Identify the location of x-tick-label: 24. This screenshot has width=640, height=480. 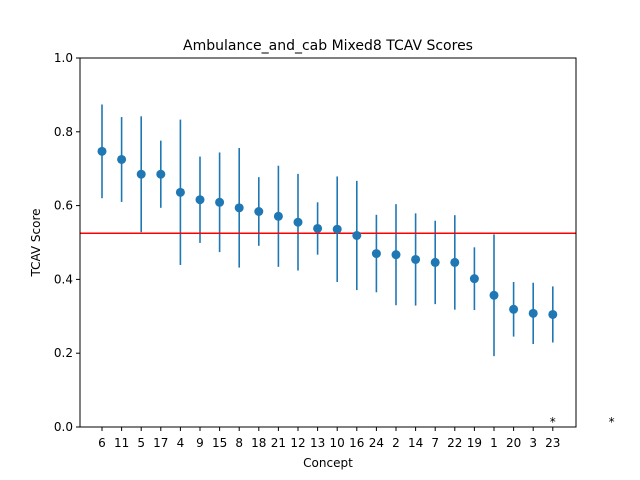
(376, 443).